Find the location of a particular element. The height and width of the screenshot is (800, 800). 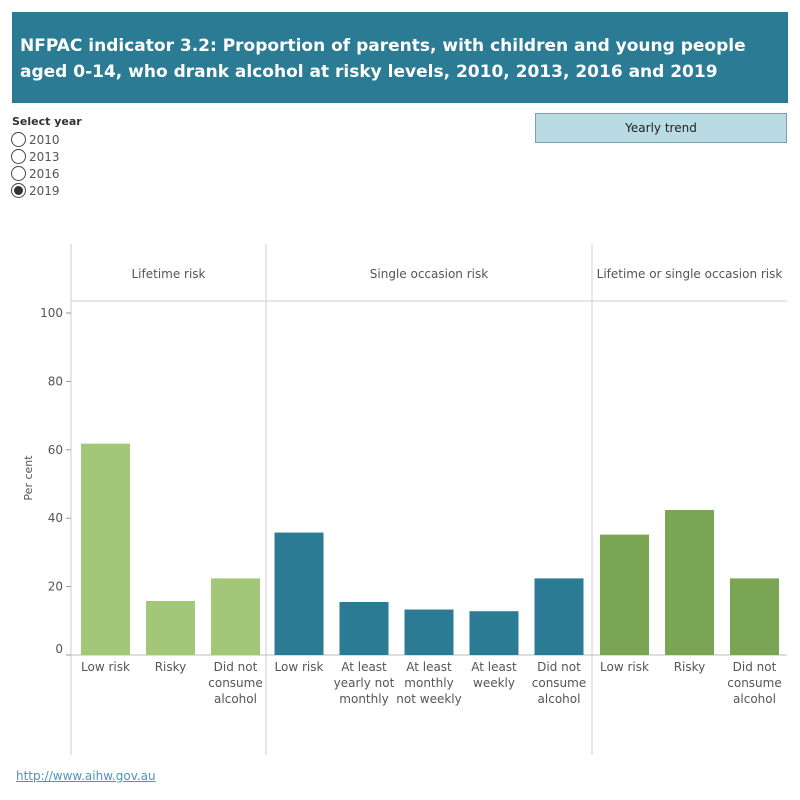

category-label: At least monthly not weekly is located at coordinates (428, 683).